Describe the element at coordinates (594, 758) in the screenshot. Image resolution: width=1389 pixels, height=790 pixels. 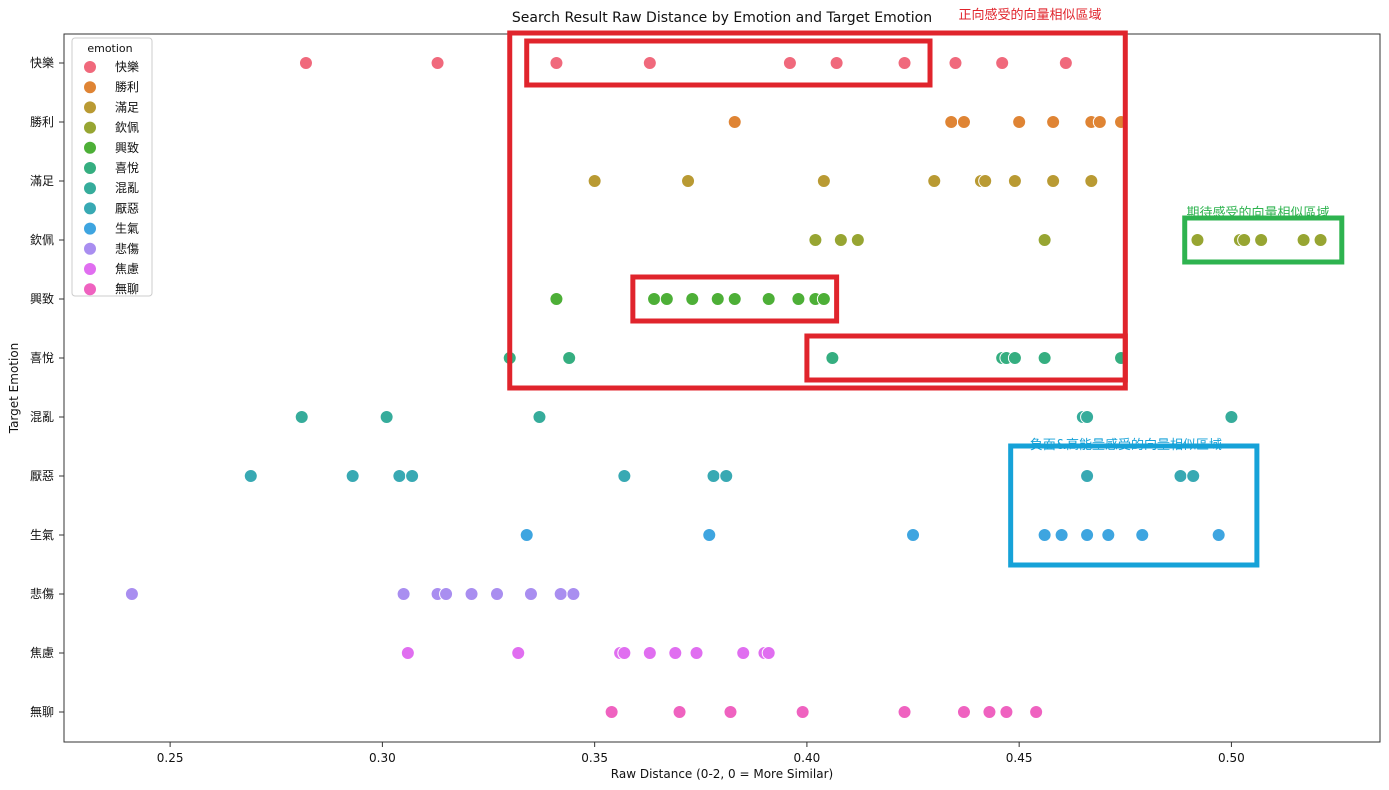
I see `x-tick-label: 0.35` at that location.